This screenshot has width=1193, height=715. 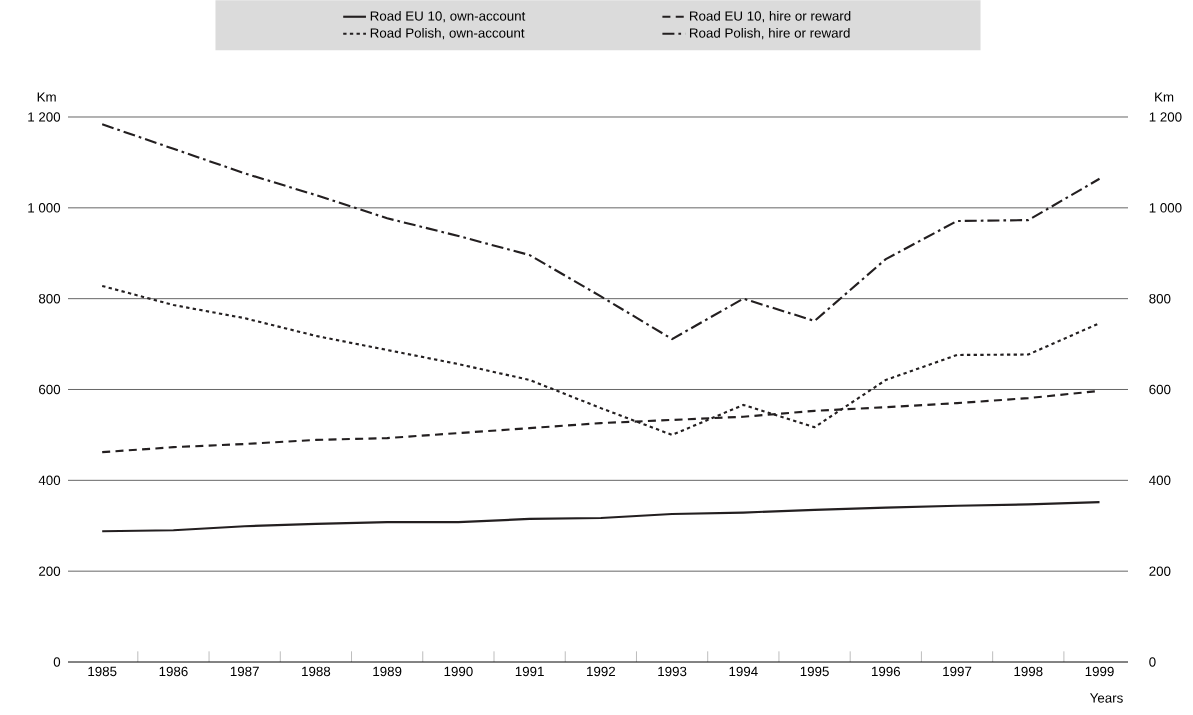 I want to click on y-tick-label: 200, so click(x=50, y=571).